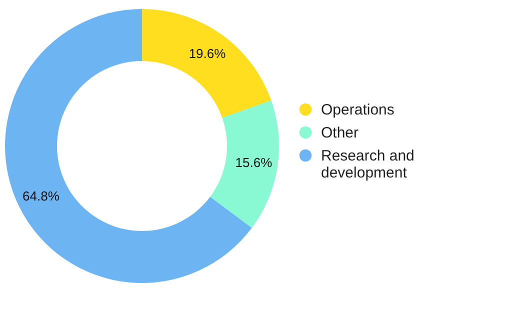  I want to click on legend-label: Operations, so click(357, 110).